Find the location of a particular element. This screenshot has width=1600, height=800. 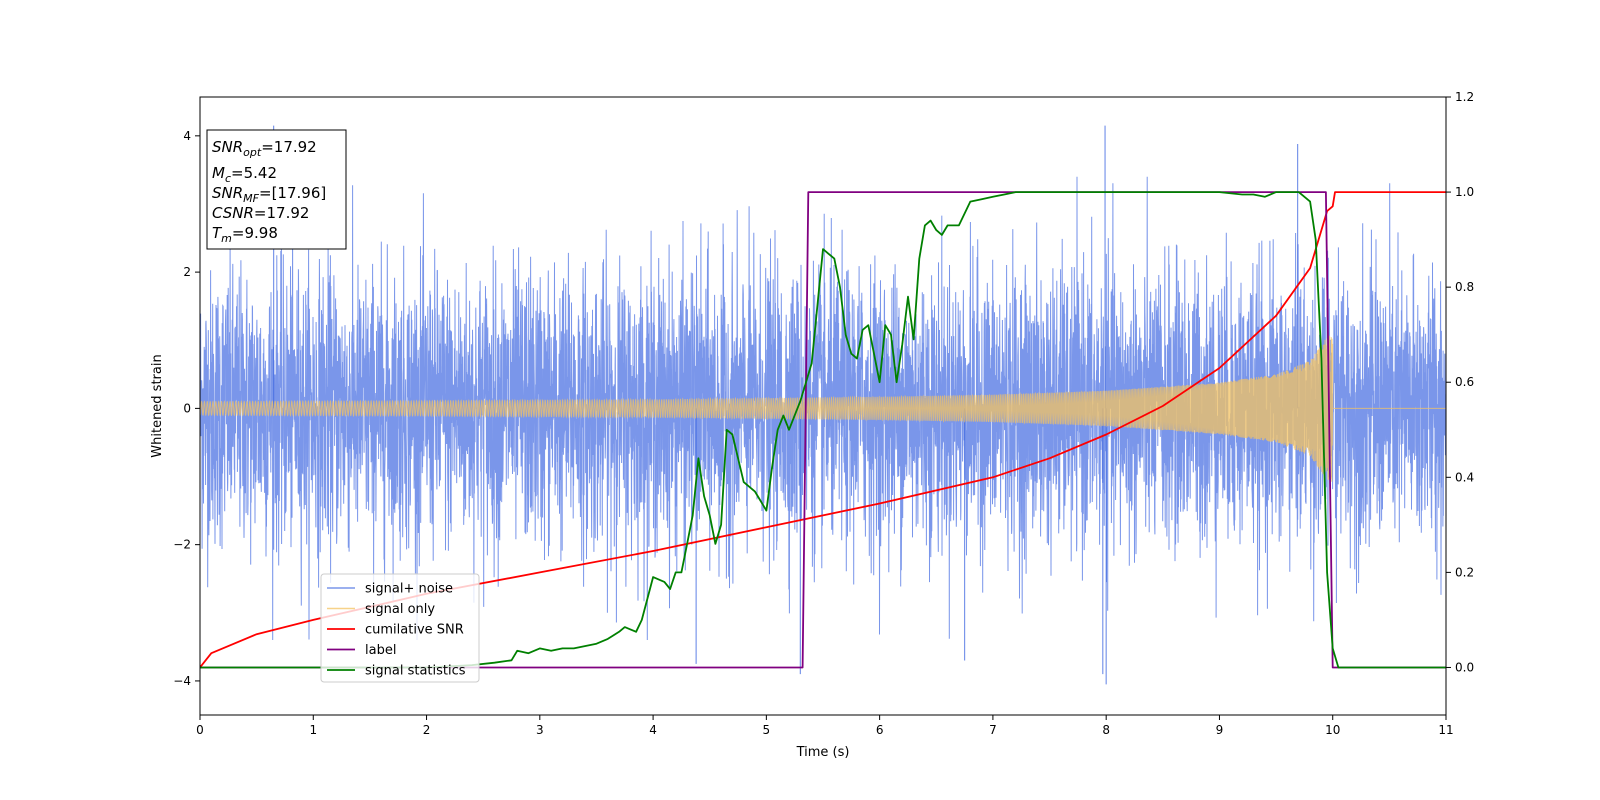

x-tick-label: 10 is located at coordinates (1332, 730).